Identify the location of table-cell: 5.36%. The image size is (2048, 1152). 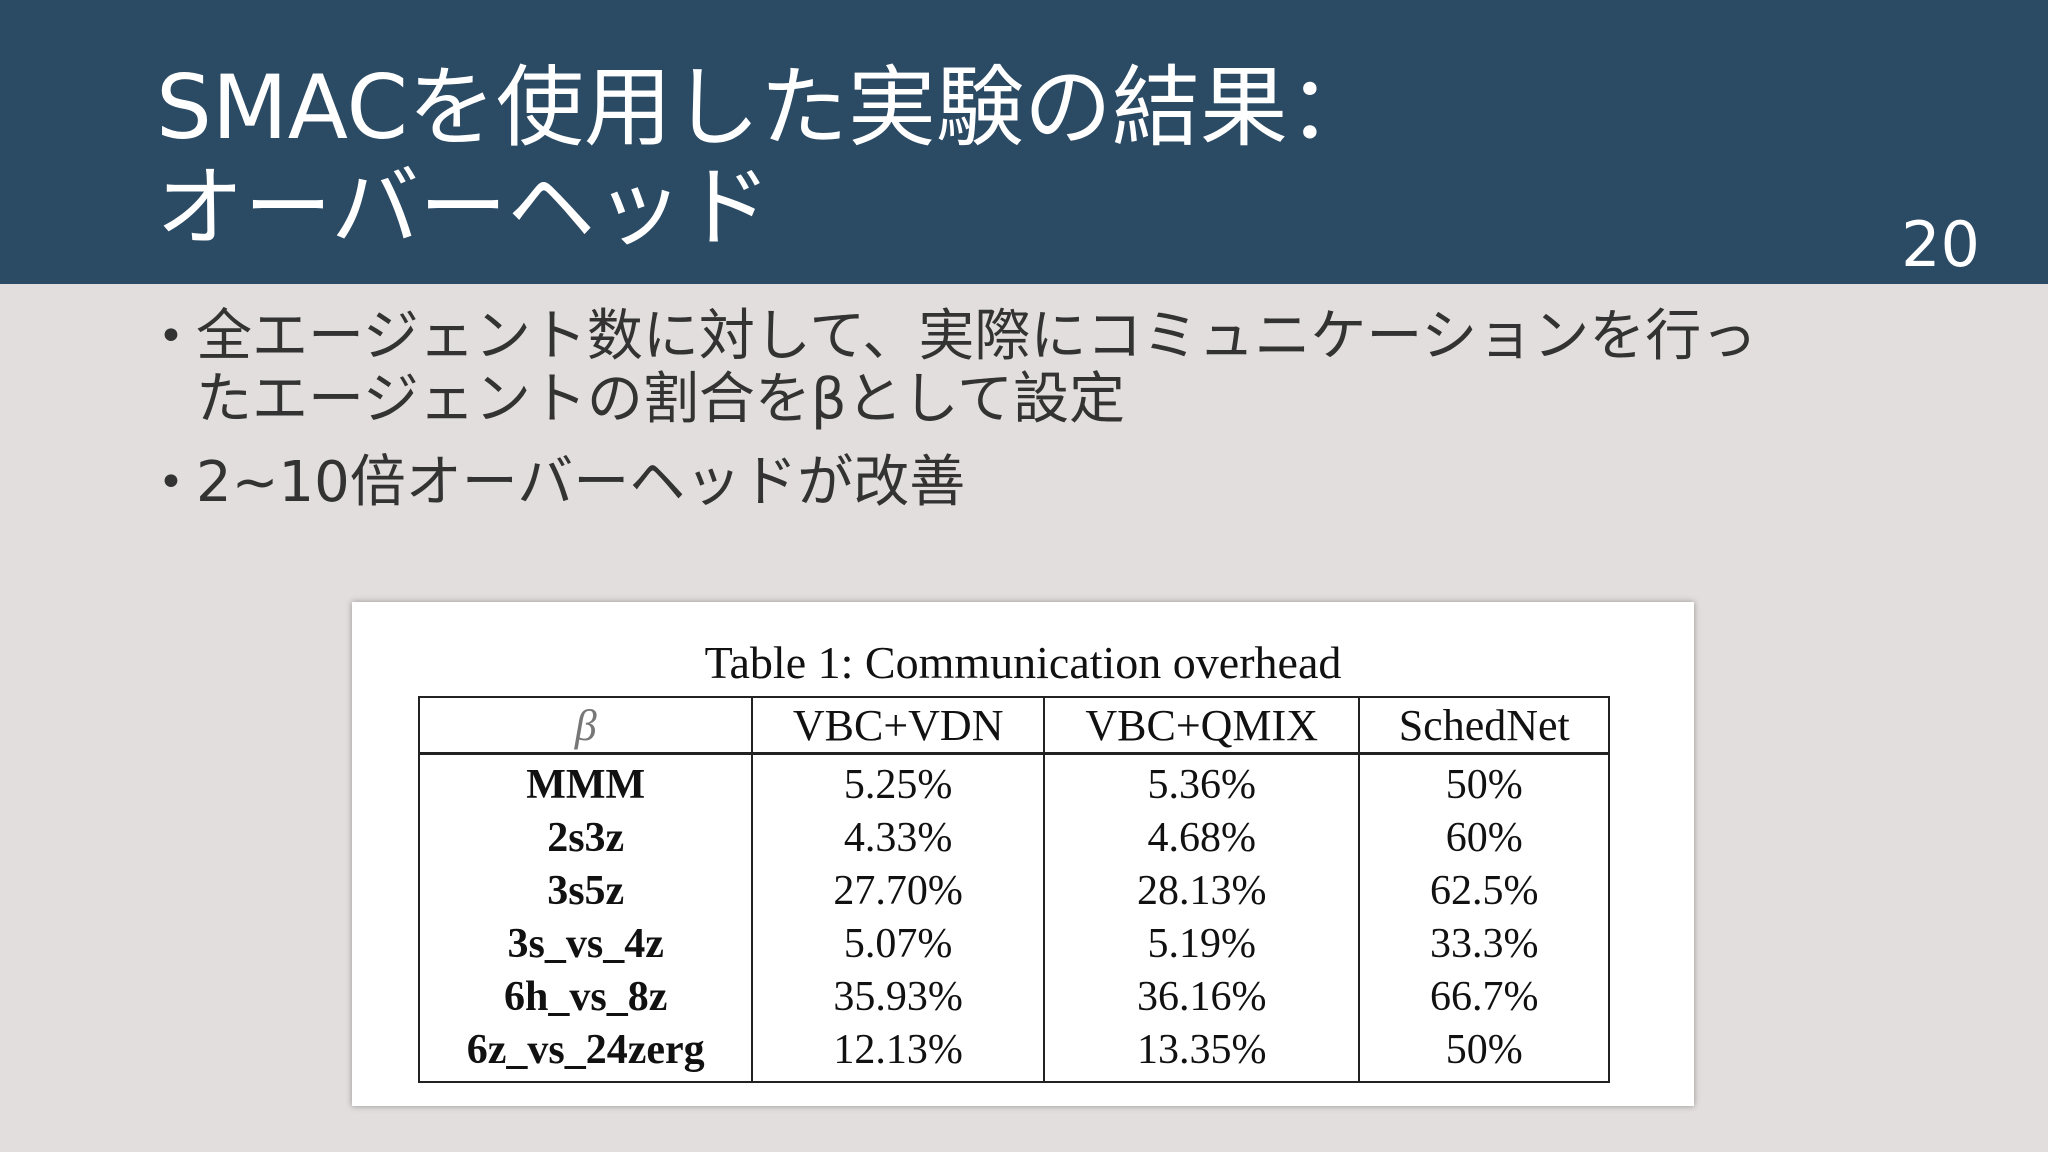
(1201, 782).